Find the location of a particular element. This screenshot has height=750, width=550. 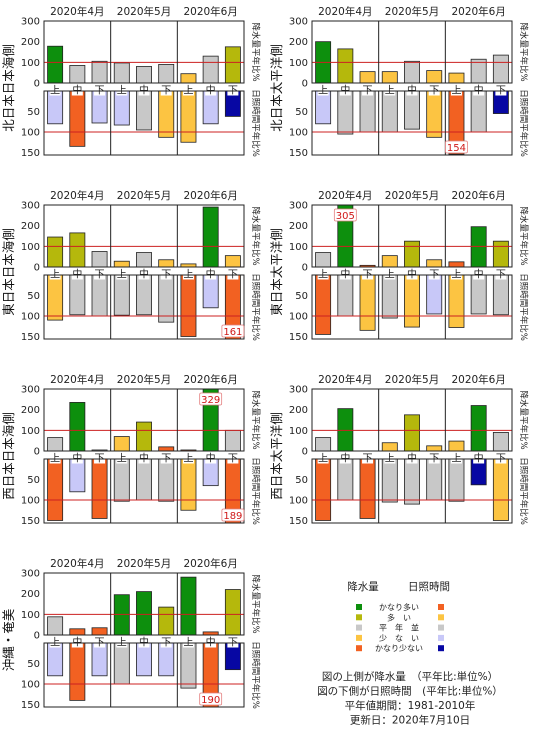

overflow-label: 329 is located at coordinates (210, 400).